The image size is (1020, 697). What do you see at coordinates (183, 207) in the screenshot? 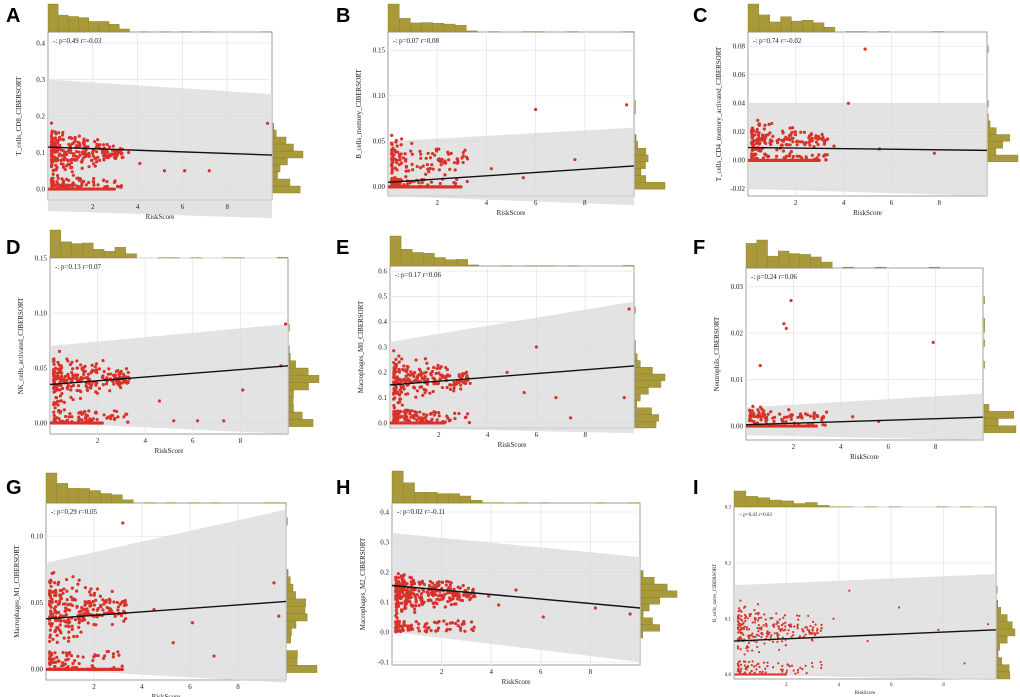
I see `x-tick-a-2: 6` at bounding box center [183, 207].